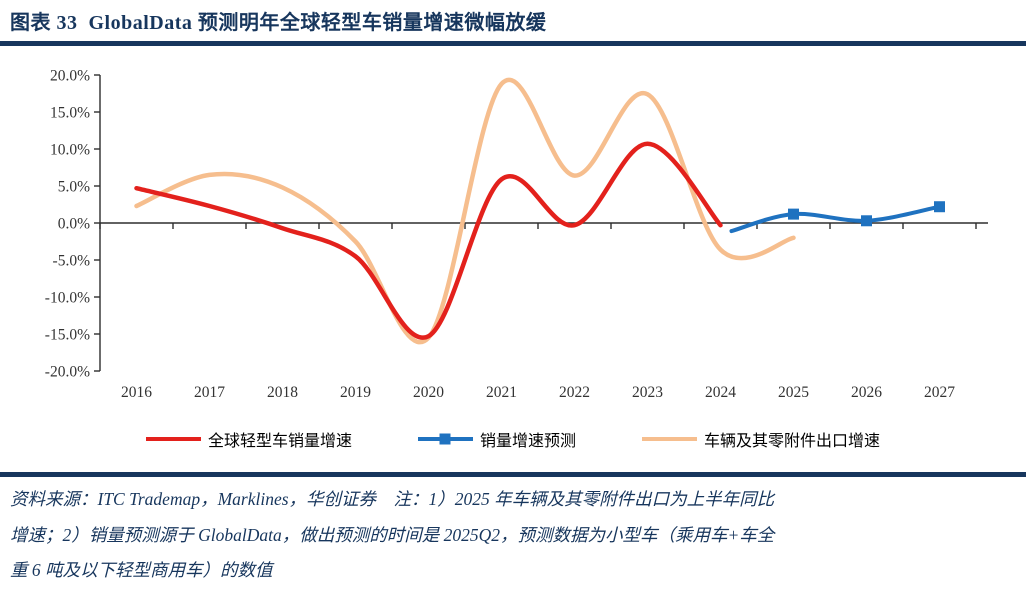  I want to click on svg-text: 2026, so click(866, 392).